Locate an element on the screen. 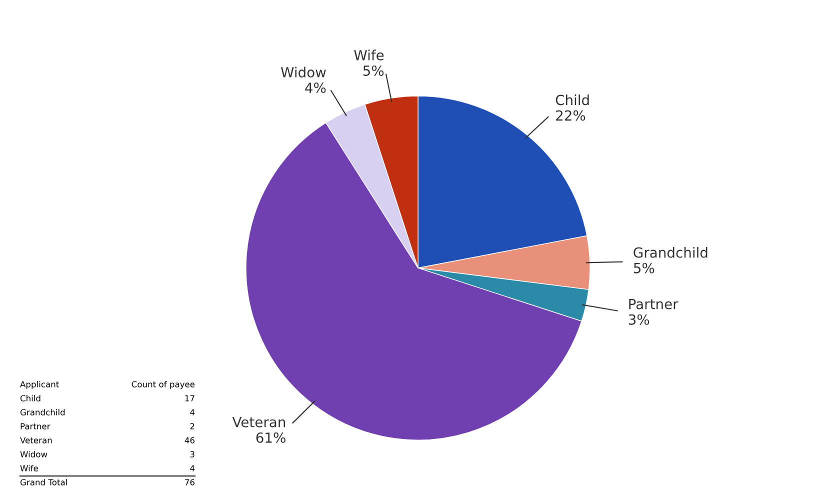 The image size is (821, 486). slice-label: Veteran is located at coordinates (259, 422).